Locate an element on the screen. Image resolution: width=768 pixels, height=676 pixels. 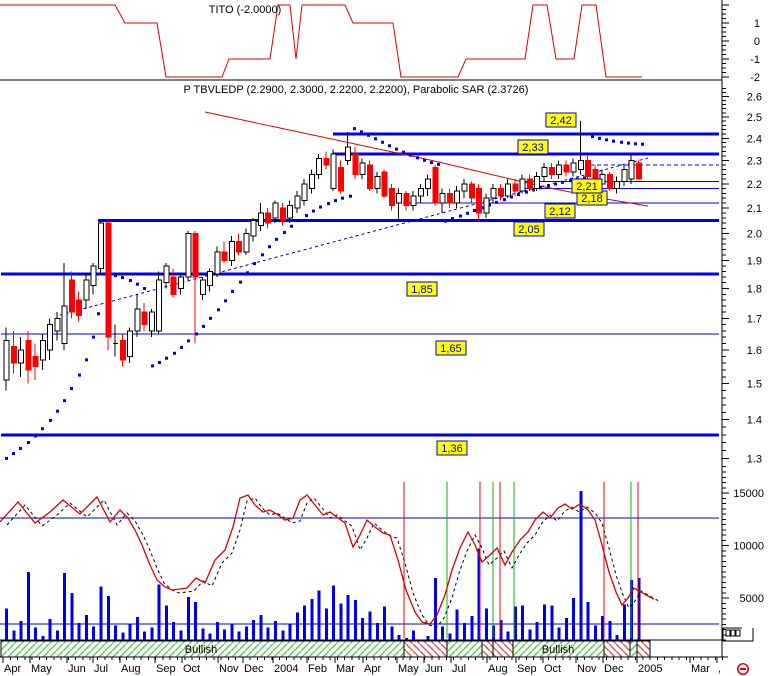
price-axis-tick-label: 1.6 is located at coordinates (754, 351).